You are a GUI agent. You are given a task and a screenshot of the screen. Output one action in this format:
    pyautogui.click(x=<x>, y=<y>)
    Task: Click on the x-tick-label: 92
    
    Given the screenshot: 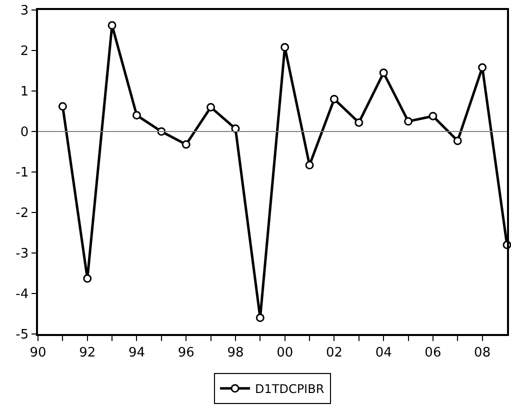 What is the action you would take?
    pyautogui.click(x=87, y=352)
    